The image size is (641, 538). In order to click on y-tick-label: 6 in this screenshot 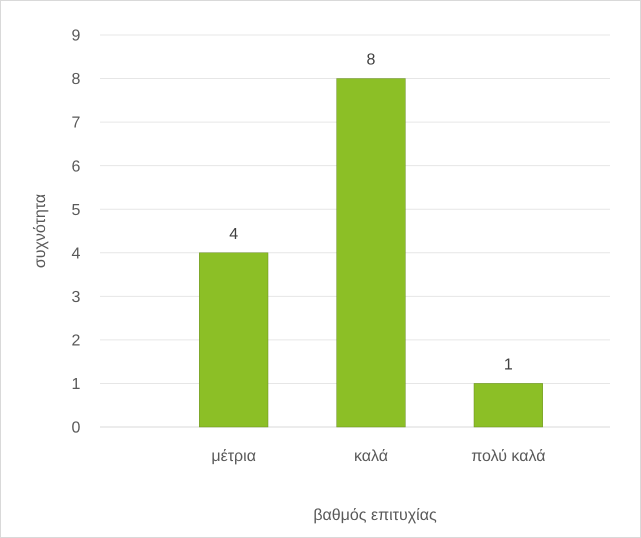, I will do `click(76, 167)`.